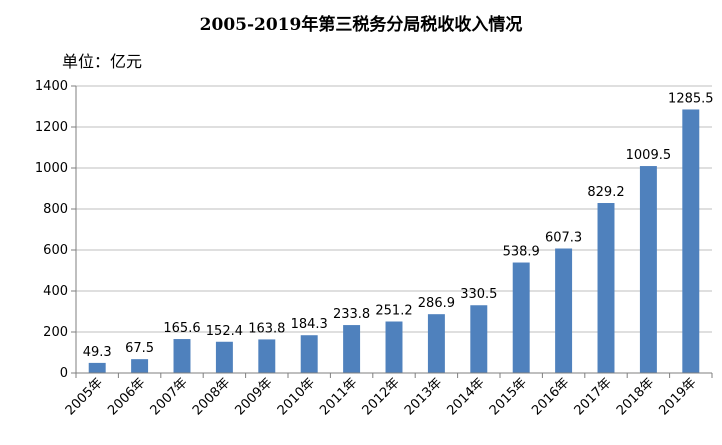  I want to click on unit-label: 单位：亿元, so click(102, 61).